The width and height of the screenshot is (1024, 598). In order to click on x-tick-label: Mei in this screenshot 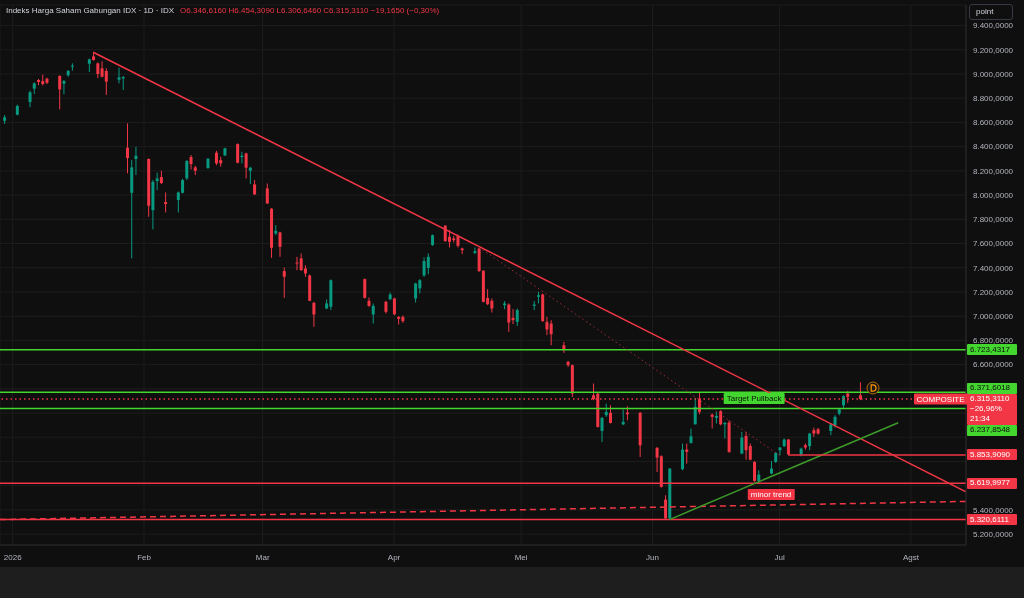, I will do `click(521, 557)`.